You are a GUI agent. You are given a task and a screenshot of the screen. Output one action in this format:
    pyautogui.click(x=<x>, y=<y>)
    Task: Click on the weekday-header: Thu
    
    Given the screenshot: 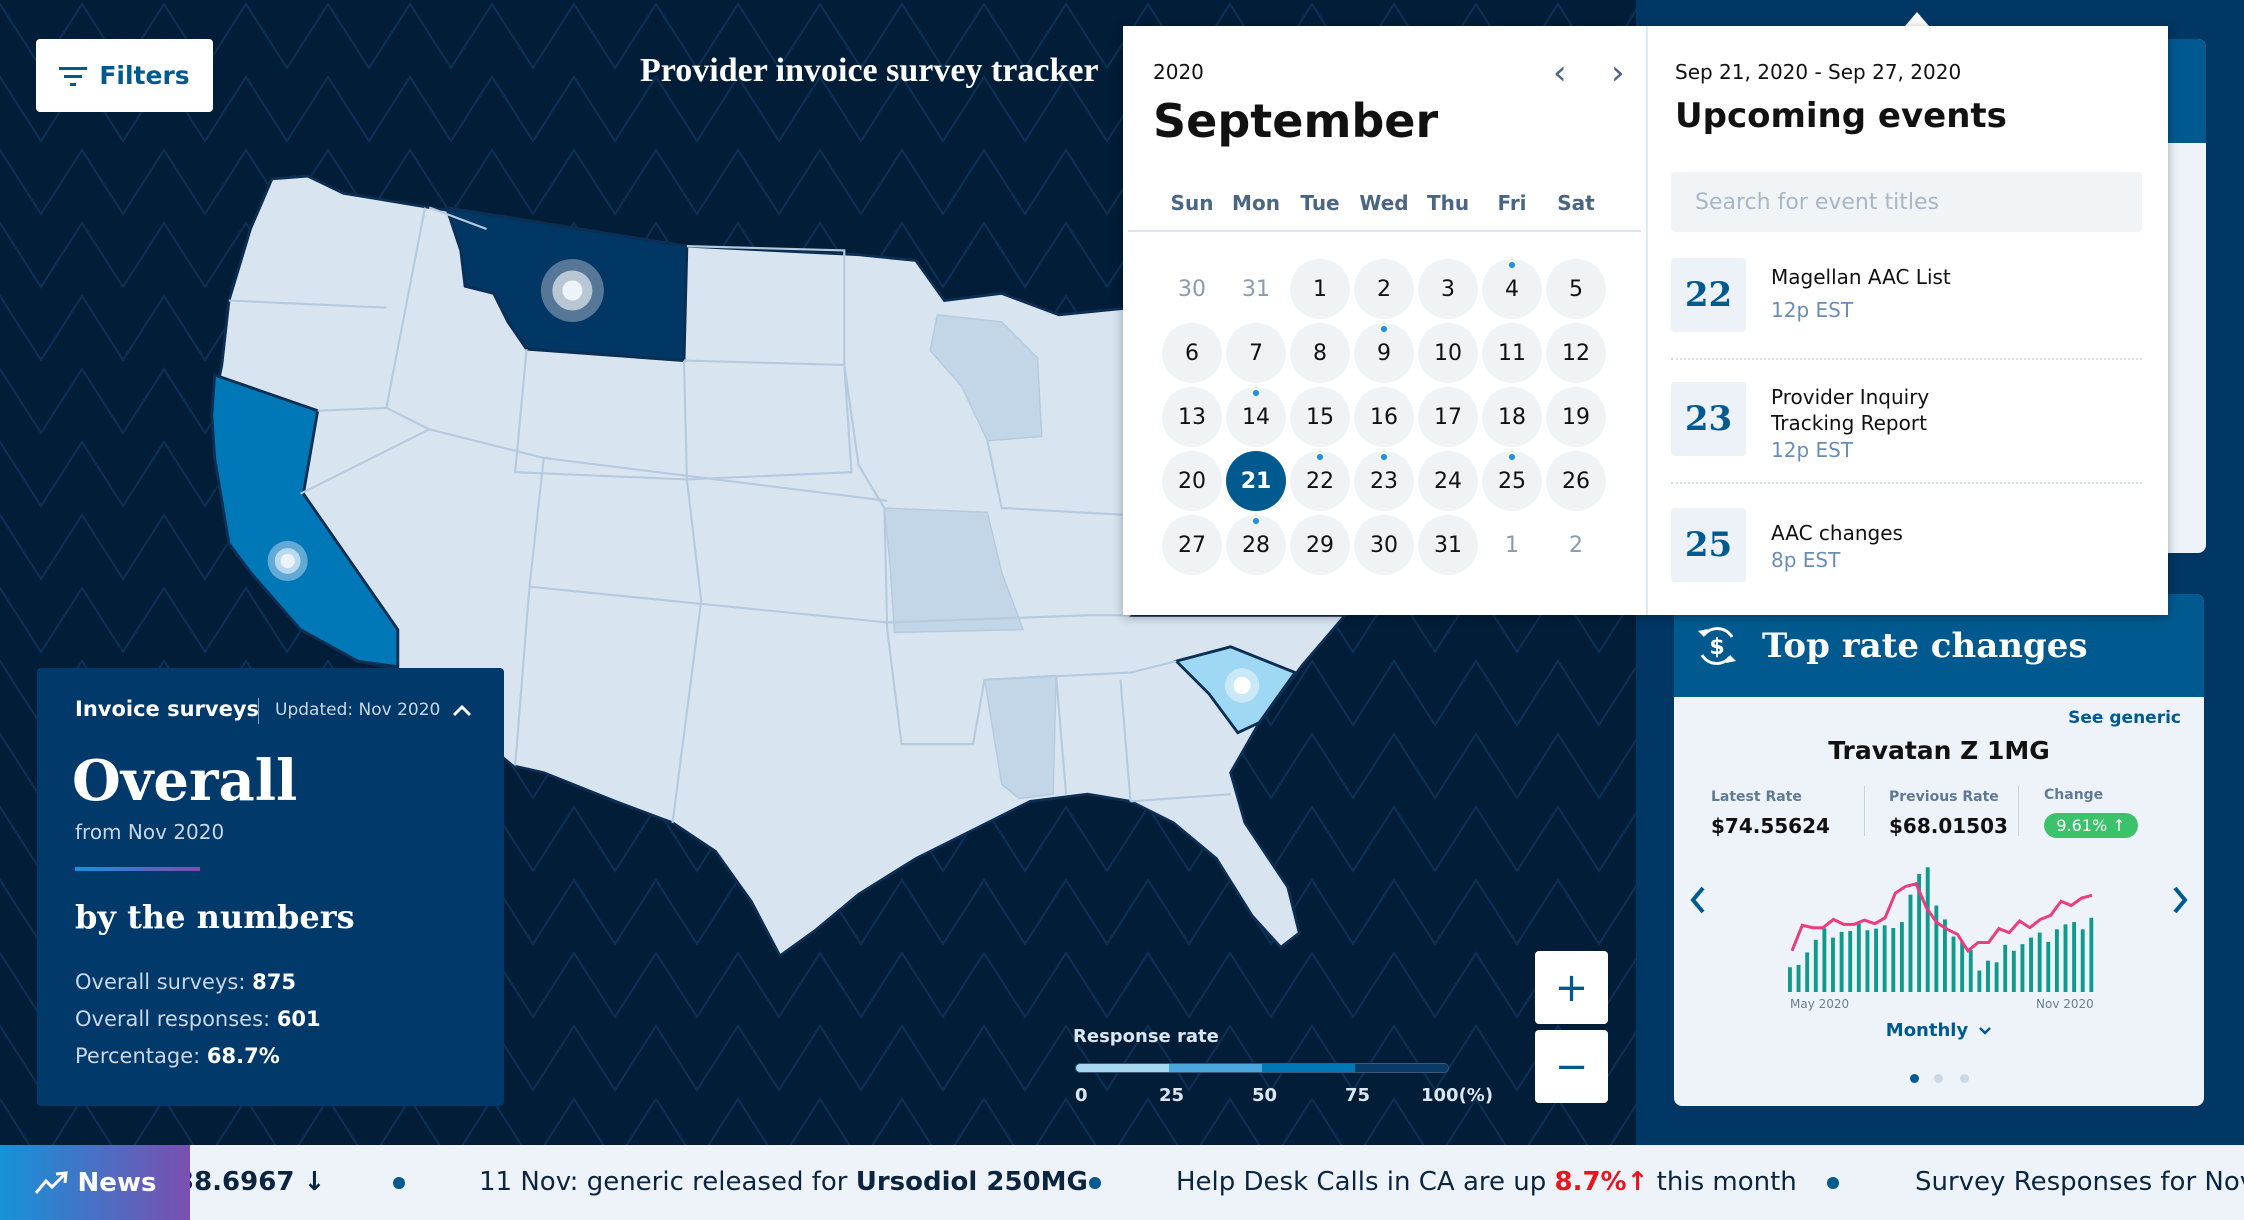 What is the action you would take?
    pyautogui.click(x=1448, y=203)
    